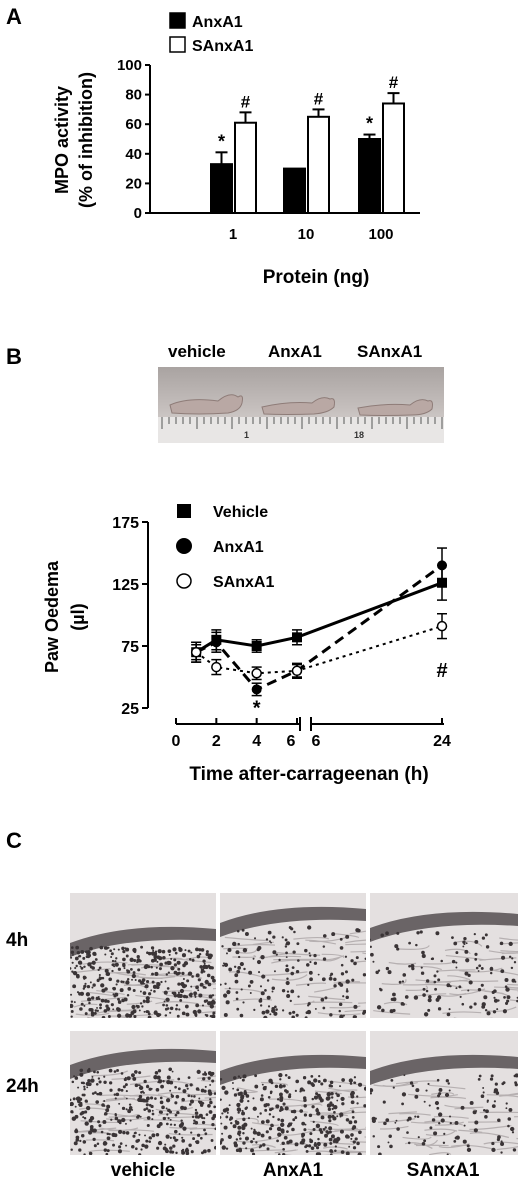  I want to click on line-x-tick-label: 4, so click(256, 741).